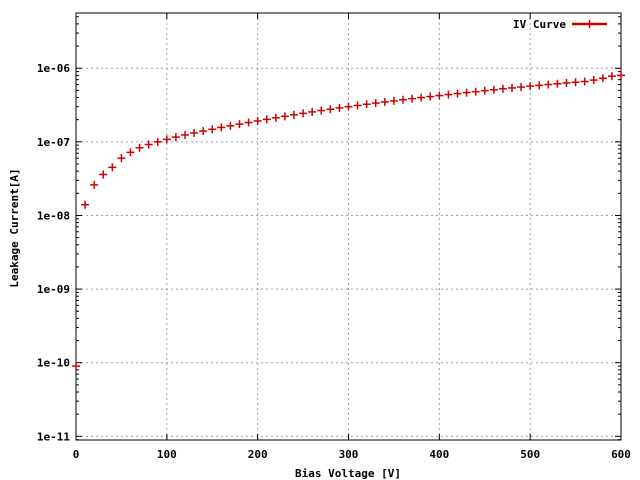 This screenshot has width=640, height=480. Describe the element at coordinates (53, 436) in the screenshot. I see `y-tick-label: 1e-11` at that location.